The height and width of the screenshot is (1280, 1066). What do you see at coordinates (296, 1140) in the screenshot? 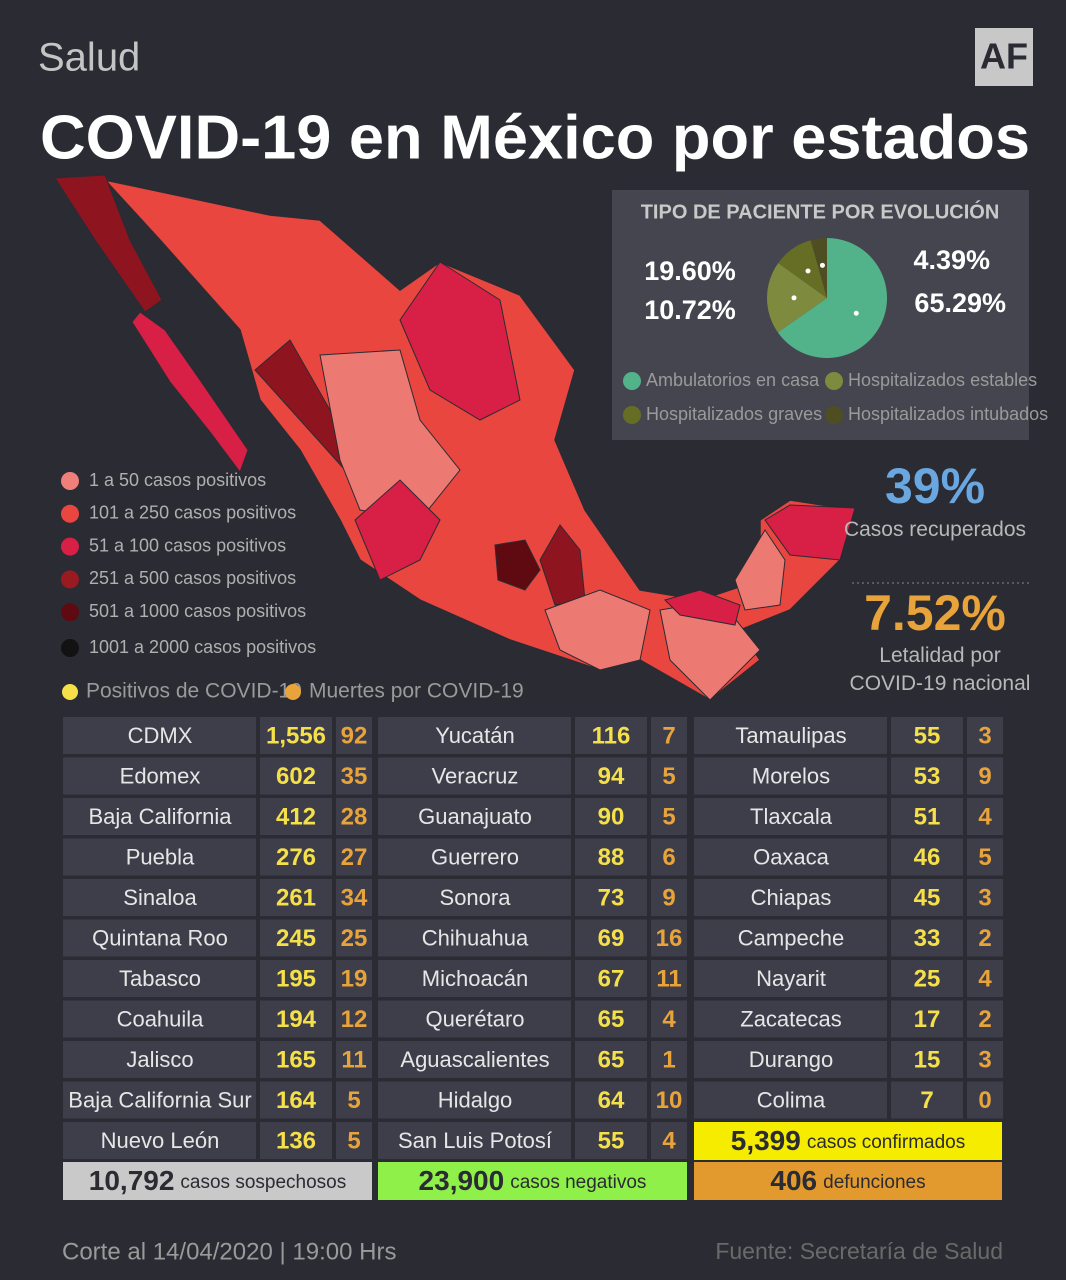
I see `cases: 136` at bounding box center [296, 1140].